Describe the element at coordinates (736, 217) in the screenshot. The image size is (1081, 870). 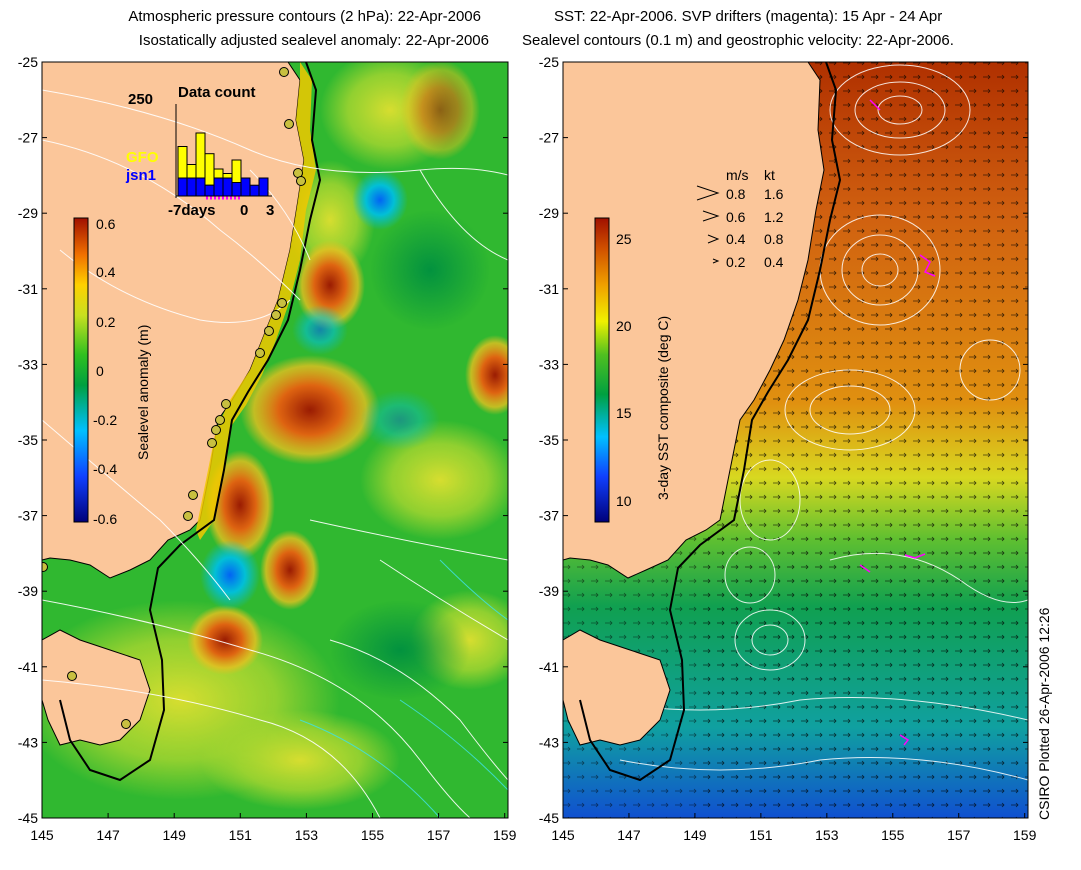
I see `svg-text: 0.6` at that location.